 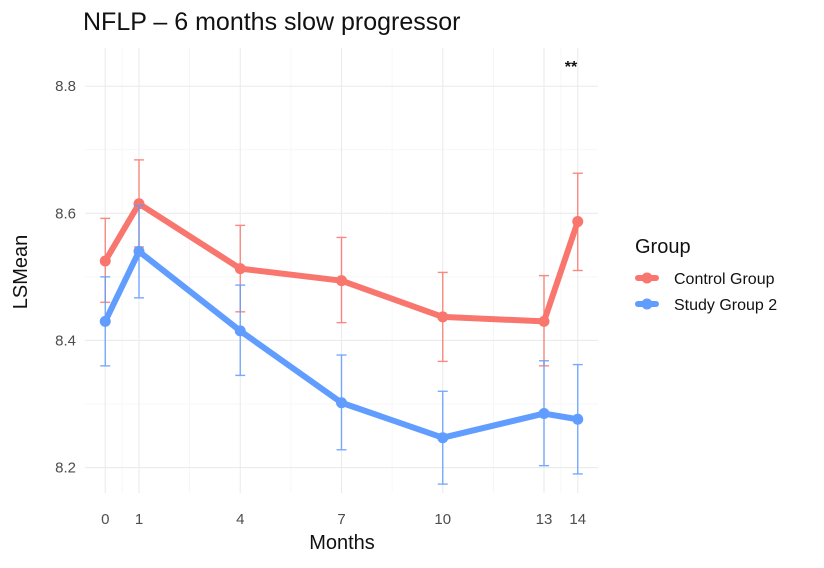 I want to click on x-tick-label: 10, so click(x=442, y=519).